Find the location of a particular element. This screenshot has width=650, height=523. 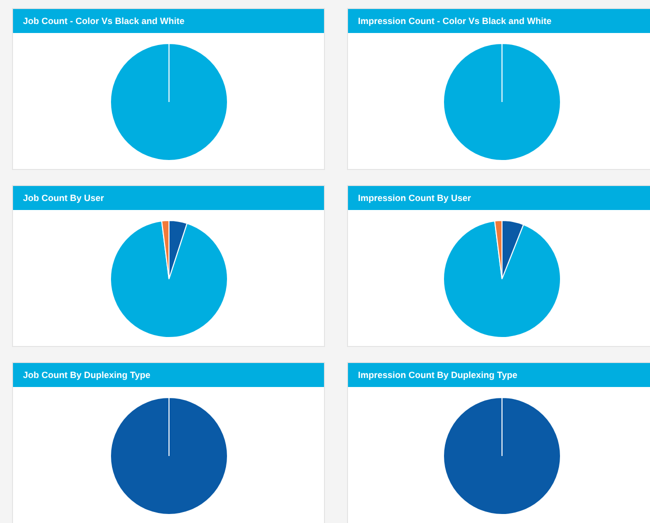

chart-title: Impression Count By Duplexing Type is located at coordinates (499, 375).